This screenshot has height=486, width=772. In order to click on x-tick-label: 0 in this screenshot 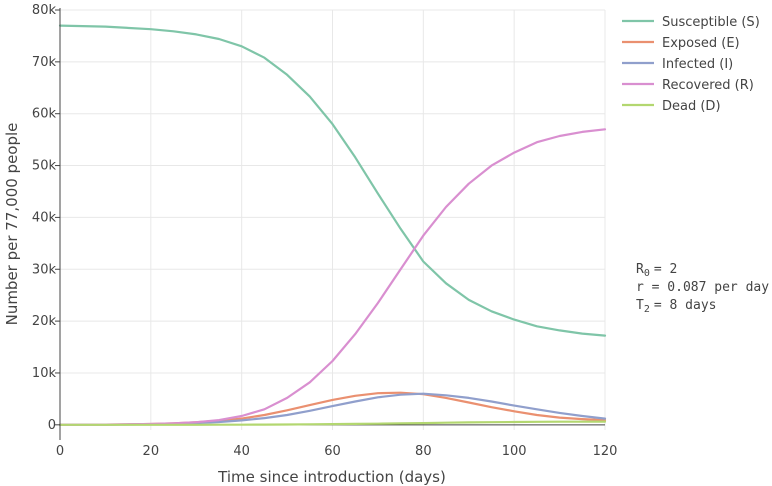, I will do `click(60, 451)`.